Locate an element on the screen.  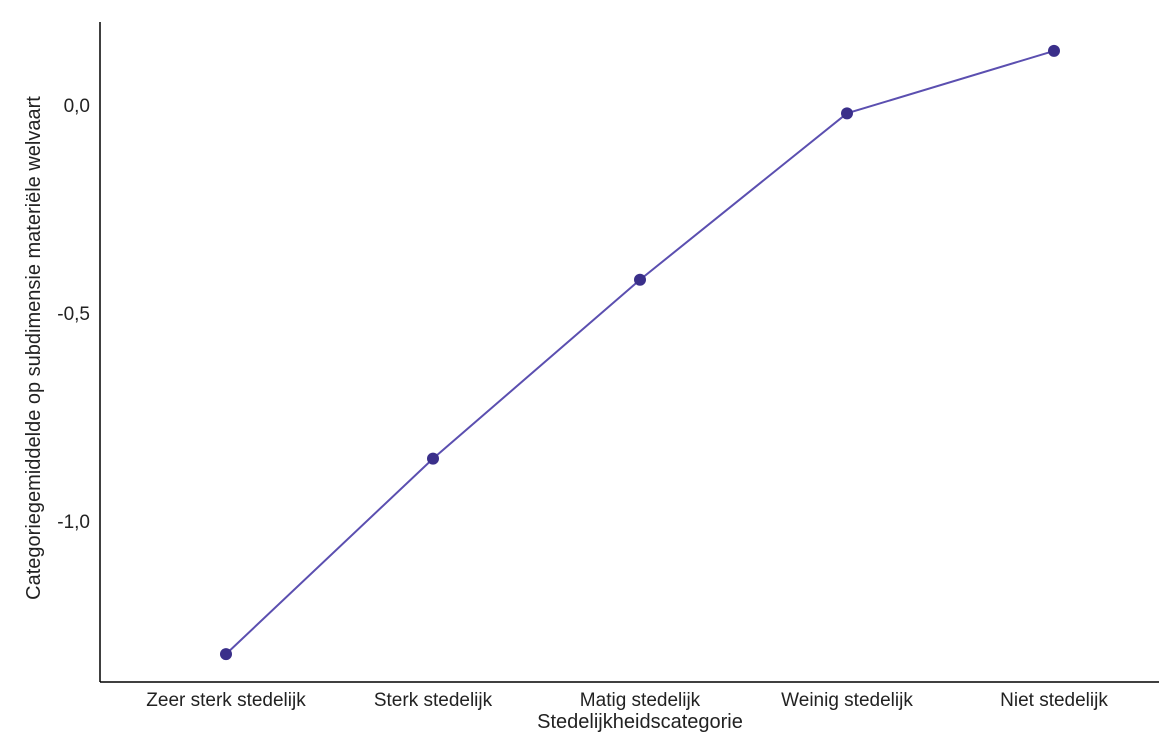
y-tick-label: -1,0 is located at coordinates (73, 522).